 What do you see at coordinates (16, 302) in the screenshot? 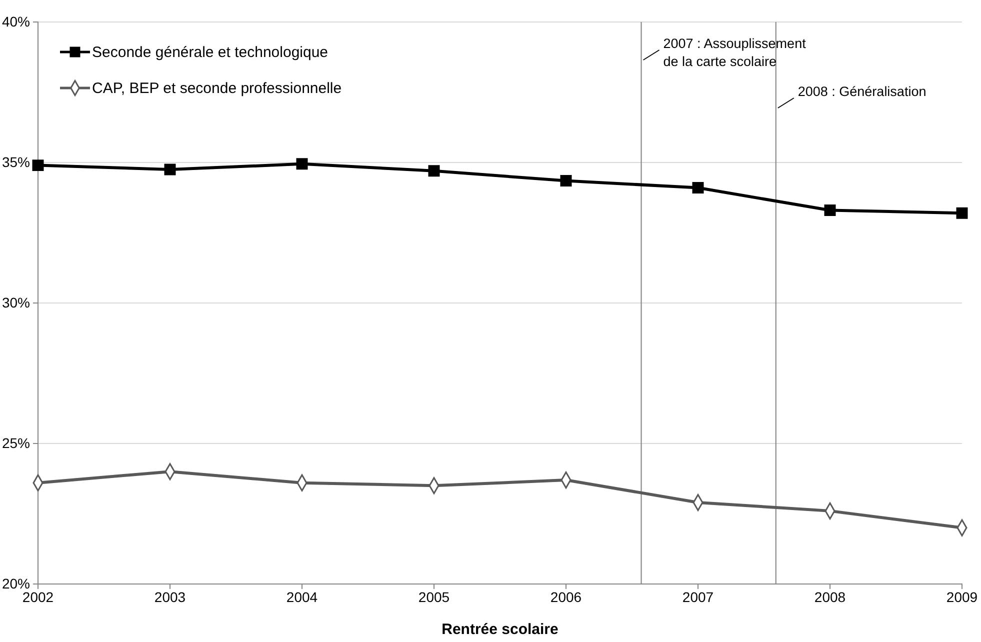
I see `y-tick-label: 30%` at bounding box center [16, 302].